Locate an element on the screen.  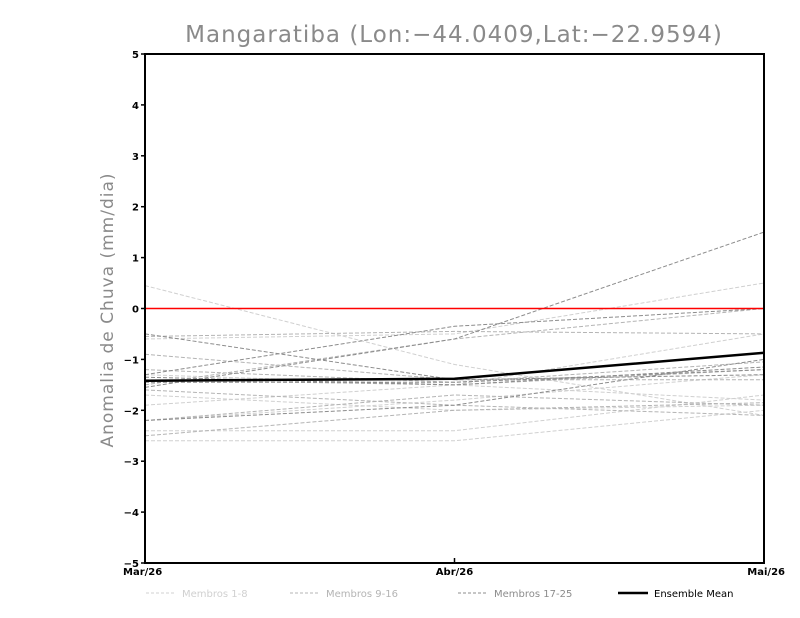
y-tick-label: 5 is located at coordinates (135, 55).